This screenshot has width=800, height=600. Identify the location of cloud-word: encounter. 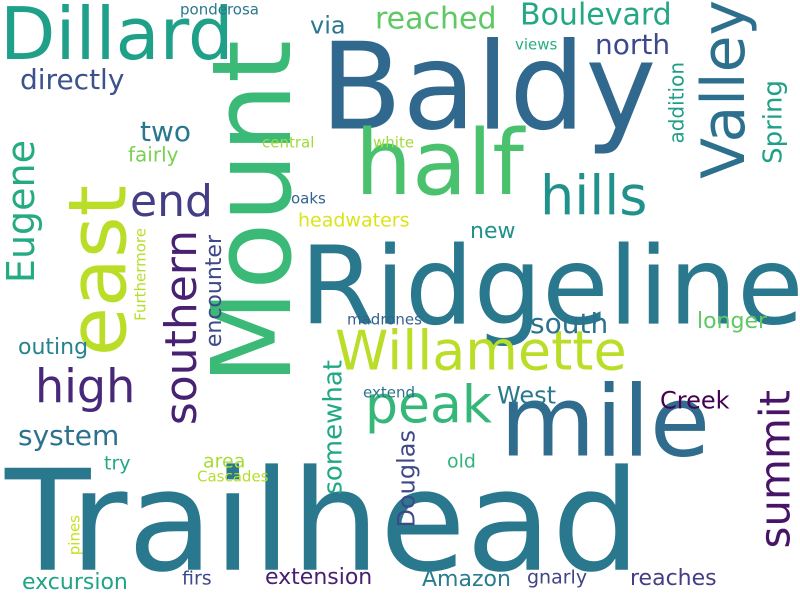
(214, 290).